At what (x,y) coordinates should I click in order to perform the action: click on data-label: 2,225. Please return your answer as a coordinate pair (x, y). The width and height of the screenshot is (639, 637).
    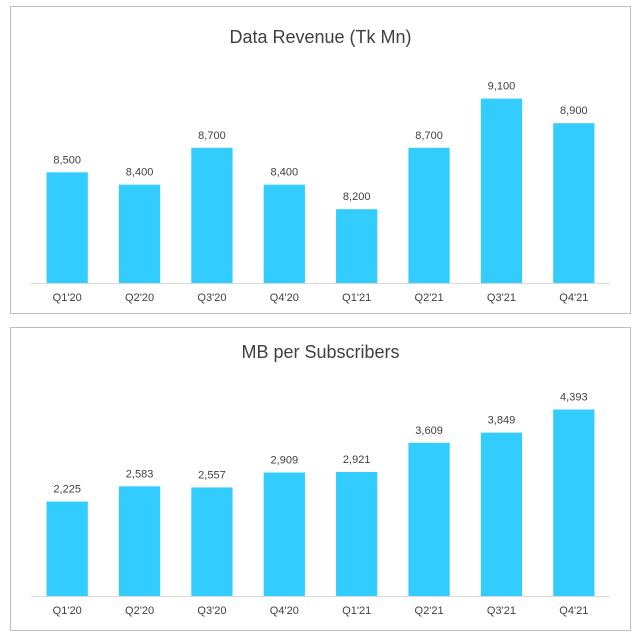
    Looking at the image, I should click on (67, 490).